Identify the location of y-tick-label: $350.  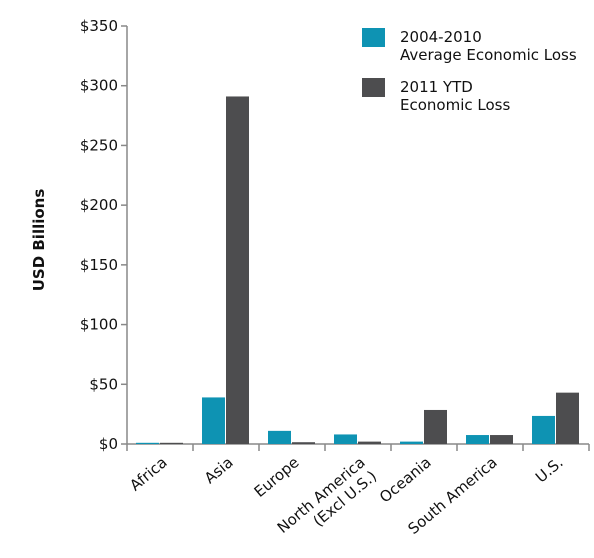
(99, 26).